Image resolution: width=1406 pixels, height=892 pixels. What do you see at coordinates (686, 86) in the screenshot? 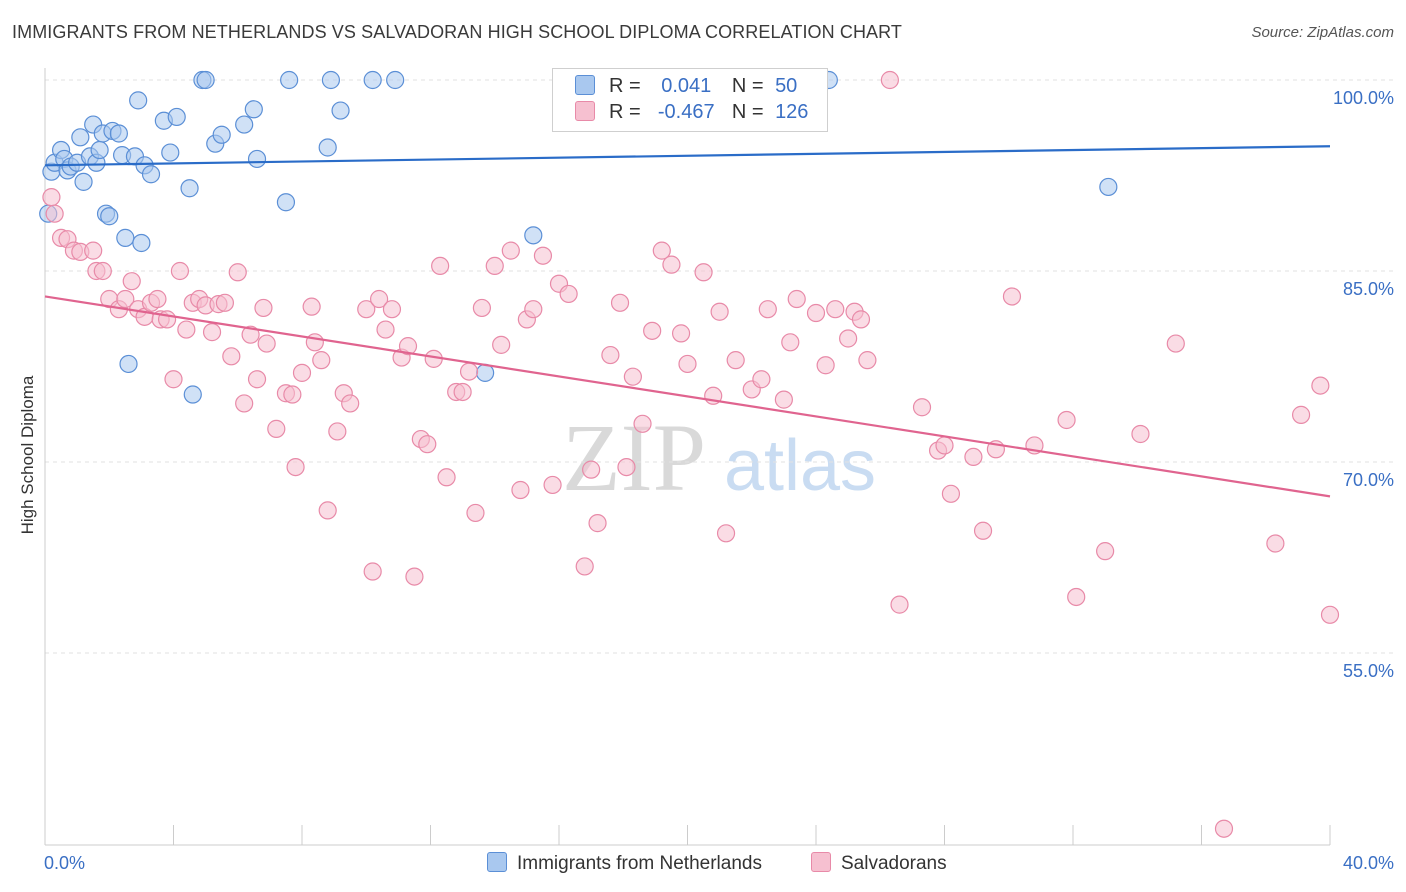
I see `r-value: 0.041` at bounding box center [686, 86].